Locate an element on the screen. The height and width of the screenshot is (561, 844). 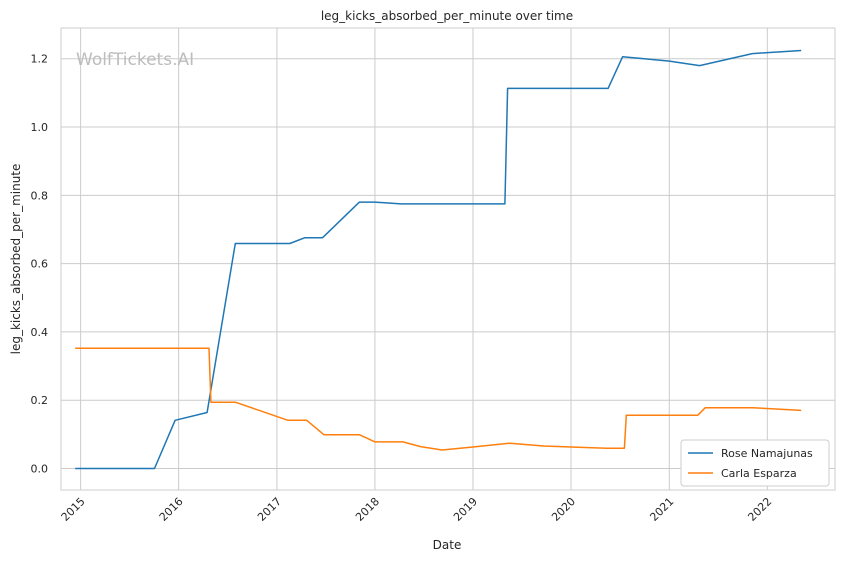
y-tick-label: 0.0 is located at coordinates (40, 468).